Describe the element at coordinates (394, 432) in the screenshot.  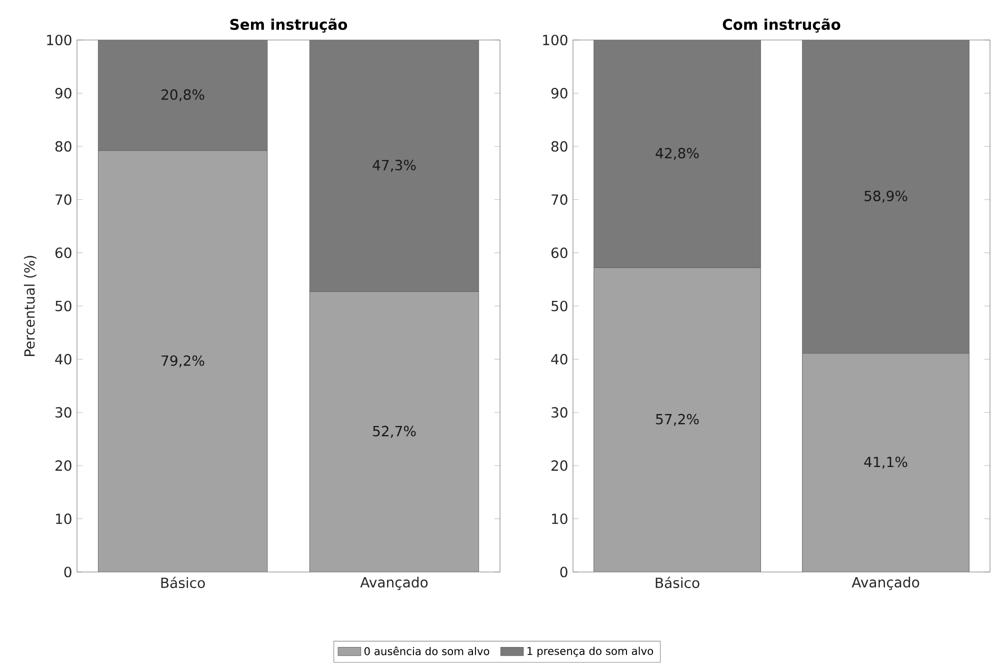
I see `data-label: 52,7%` at that location.